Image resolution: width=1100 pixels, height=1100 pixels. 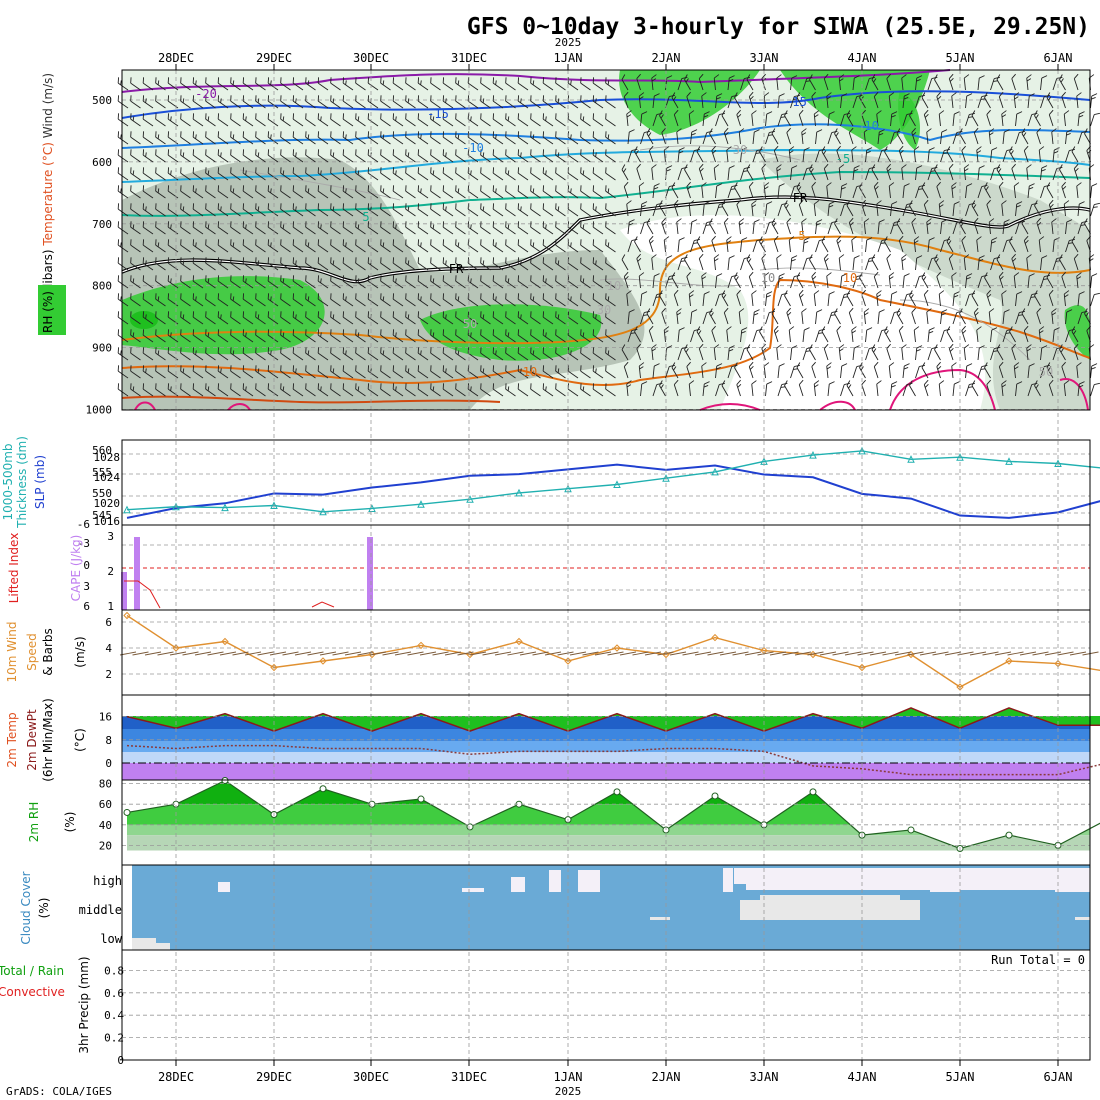 I want to click on contour-label: 50, so click(x=470, y=324).